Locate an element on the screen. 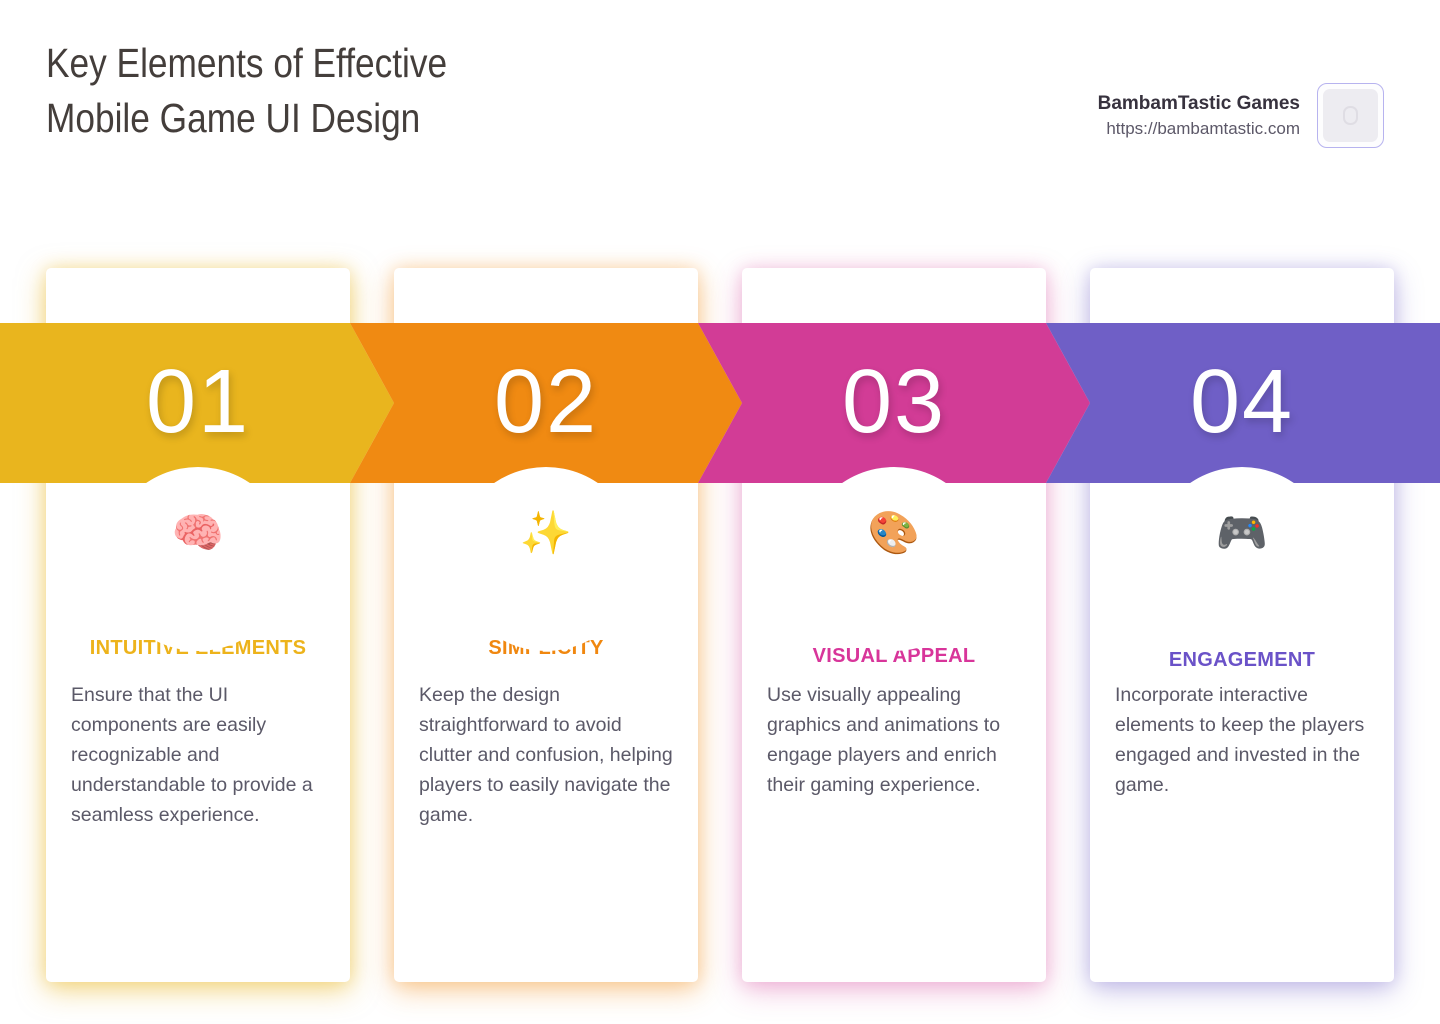 This screenshot has width=1440, height=1024. sparkles-icon: ✨ is located at coordinates (546, 532).